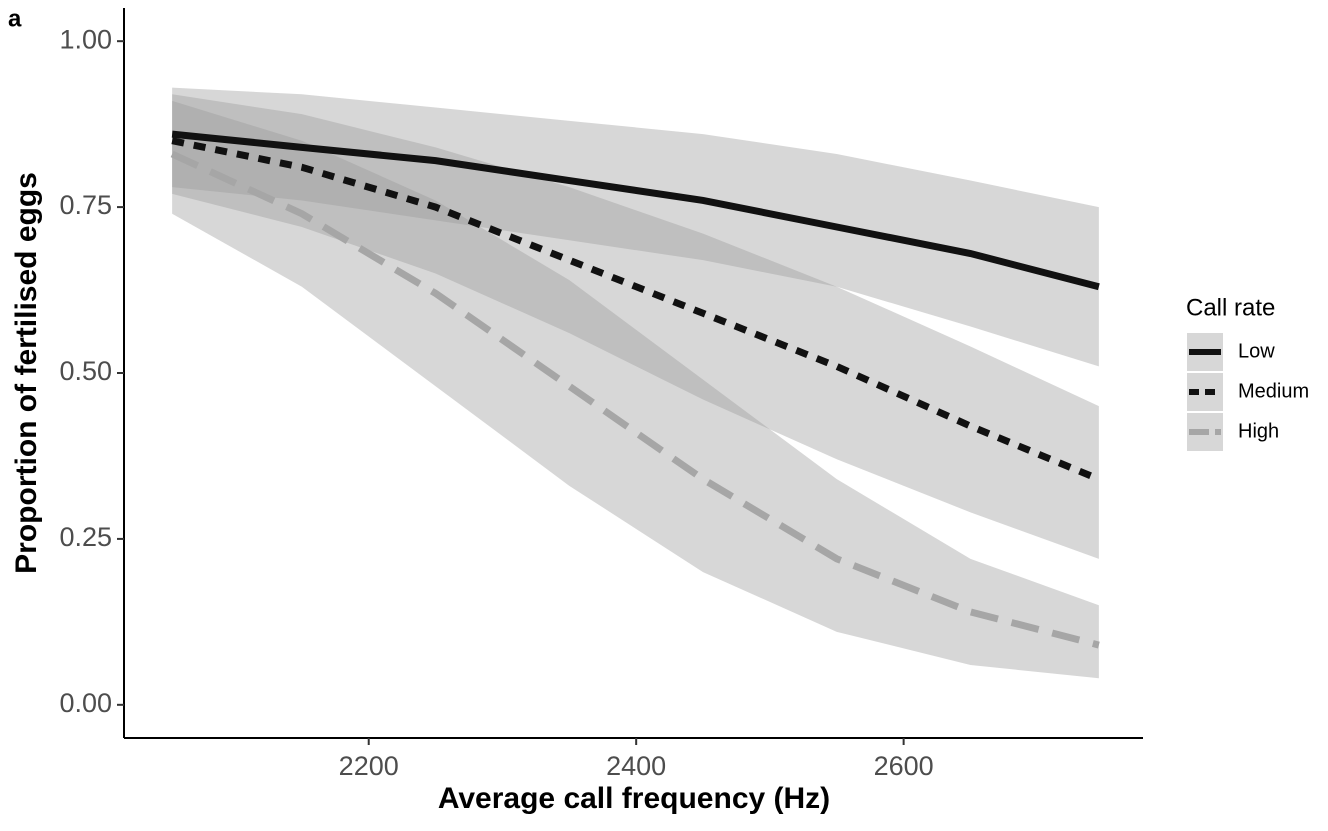 This screenshot has width=1328, height=831. What do you see at coordinates (1256, 351) in the screenshot?
I see `legend-label: Low` at bounding box center [1256, 351].